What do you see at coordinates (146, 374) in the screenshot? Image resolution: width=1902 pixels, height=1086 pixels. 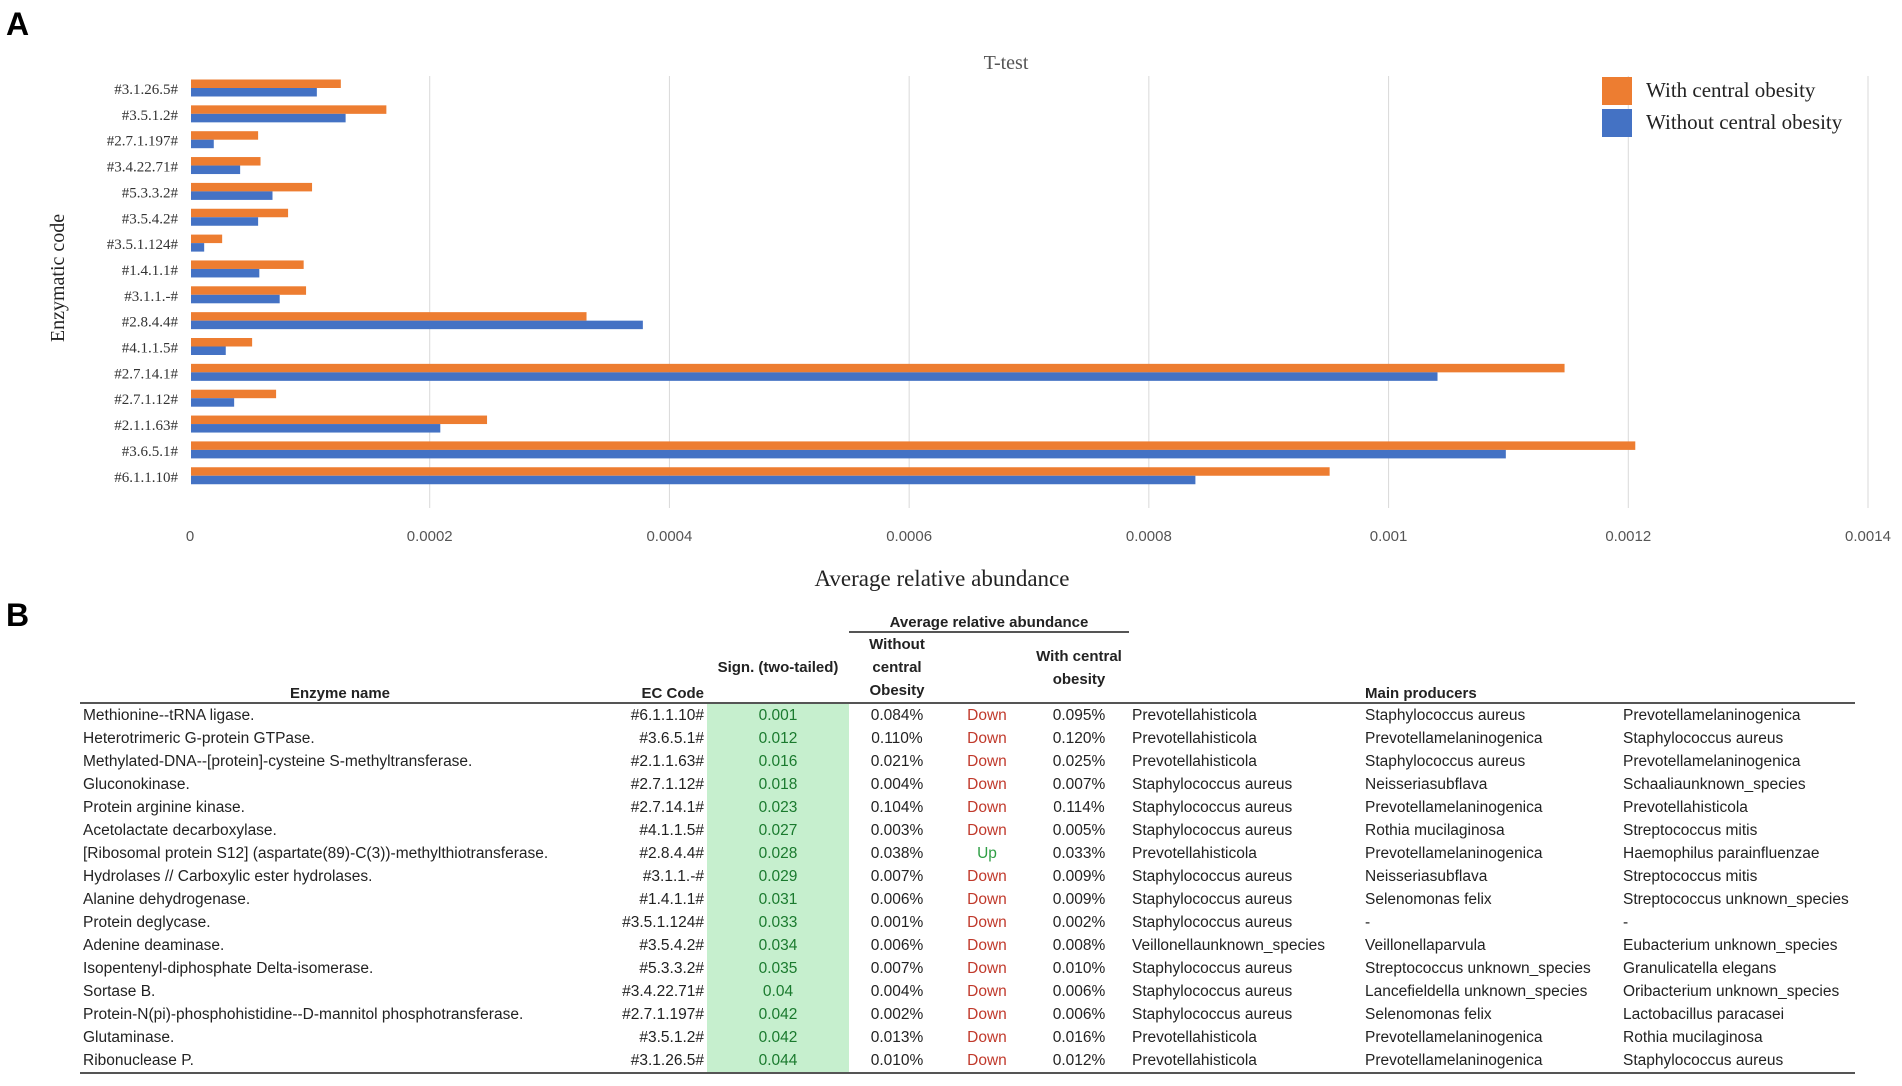 I see `y-tick-label: #2.7.14.1#` at bounding box center [146, 374].